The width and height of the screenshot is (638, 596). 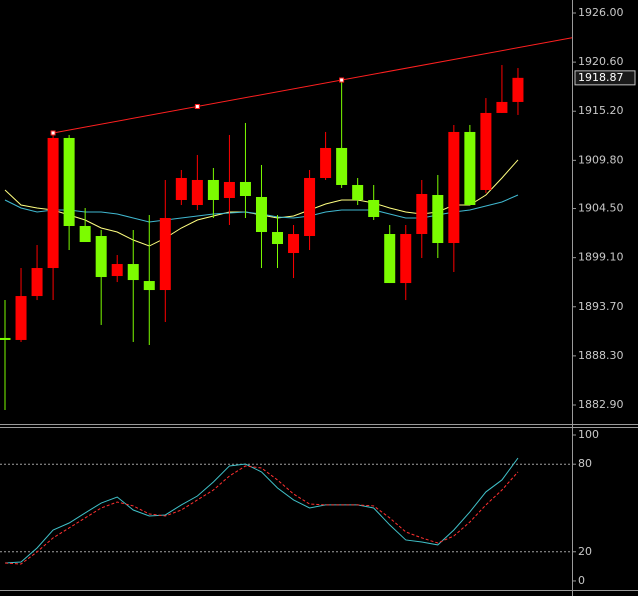 I want to click on y-tick-label: 1926.00, so click(x=601, y=12).